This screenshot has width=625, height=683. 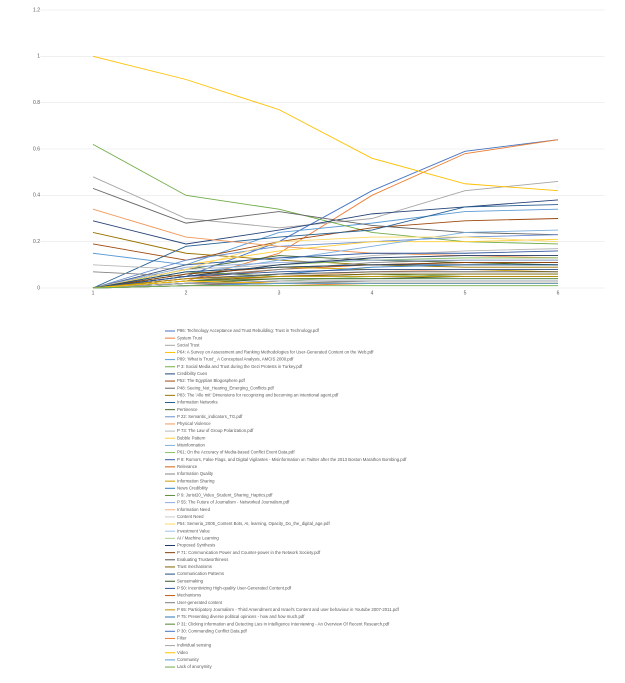 What do you see at coordinates (194, 509) in the screenshot?
I see `legend-label: Information Need` at bounding box center [194, 509].